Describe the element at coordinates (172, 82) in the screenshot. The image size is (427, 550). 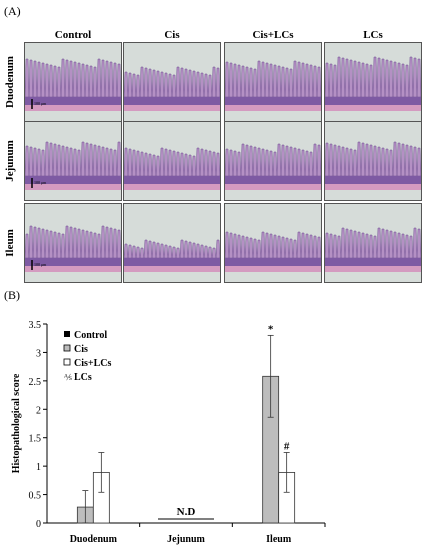
I see `micrograph-duodenum-cis` at that location.